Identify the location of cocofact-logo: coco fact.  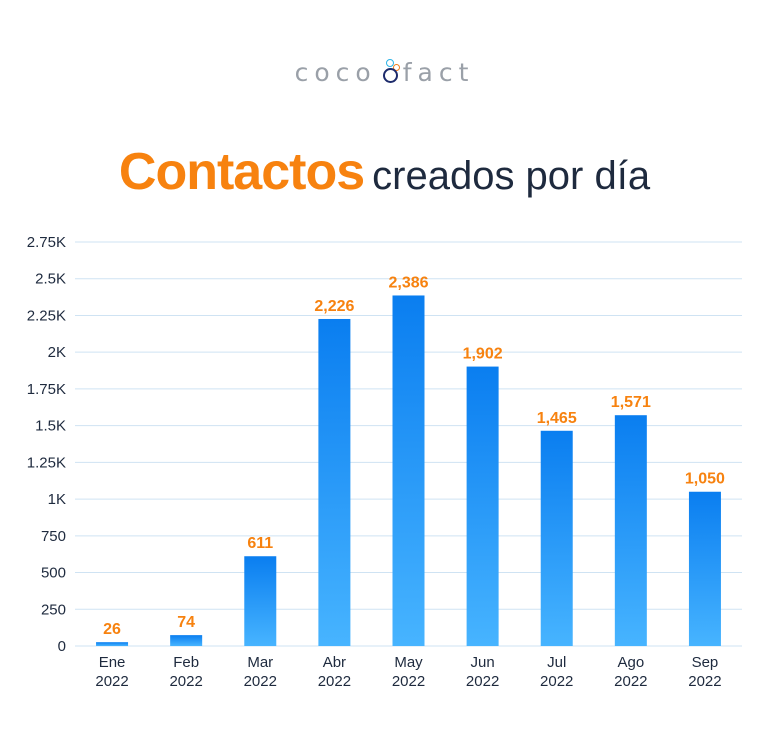
(384, 72).